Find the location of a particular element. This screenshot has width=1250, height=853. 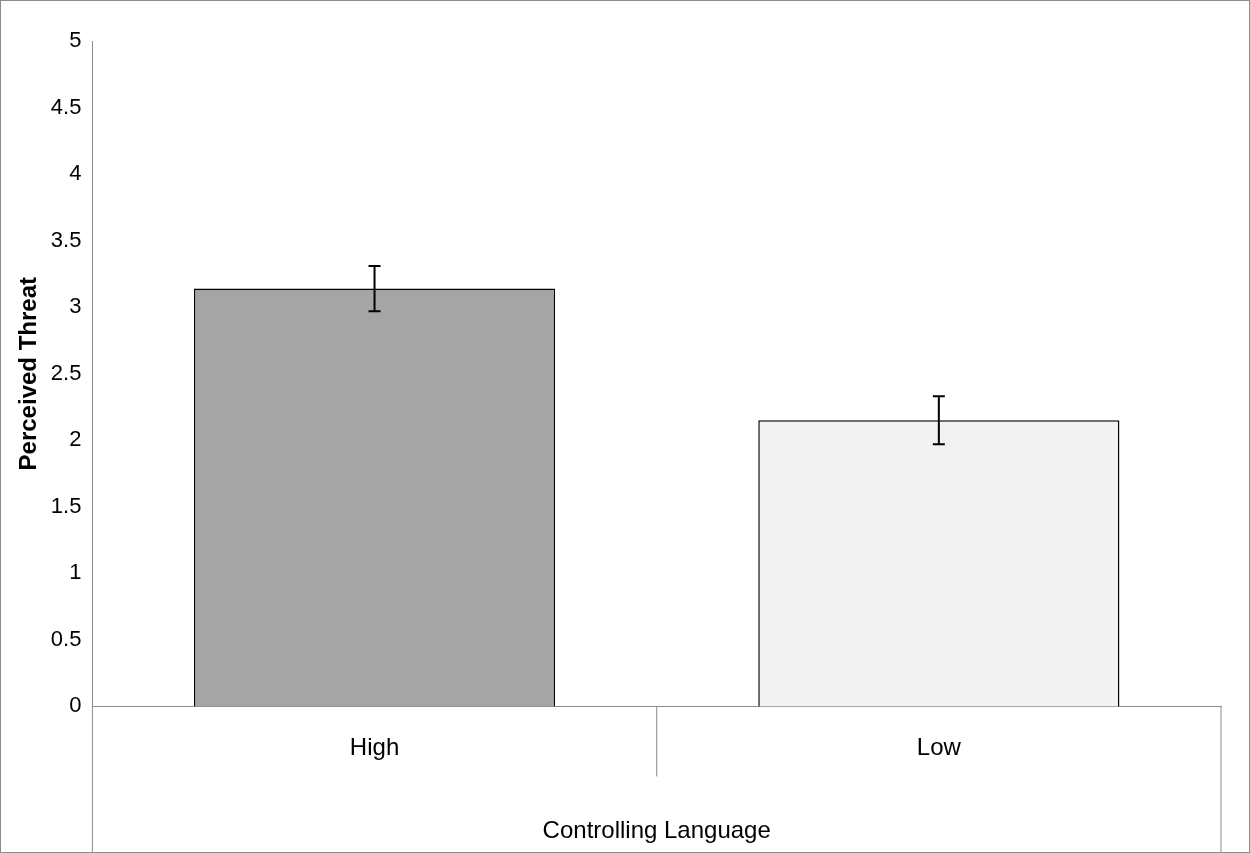

y-tick-label: 2.5 is located at coordinates (66, 372).